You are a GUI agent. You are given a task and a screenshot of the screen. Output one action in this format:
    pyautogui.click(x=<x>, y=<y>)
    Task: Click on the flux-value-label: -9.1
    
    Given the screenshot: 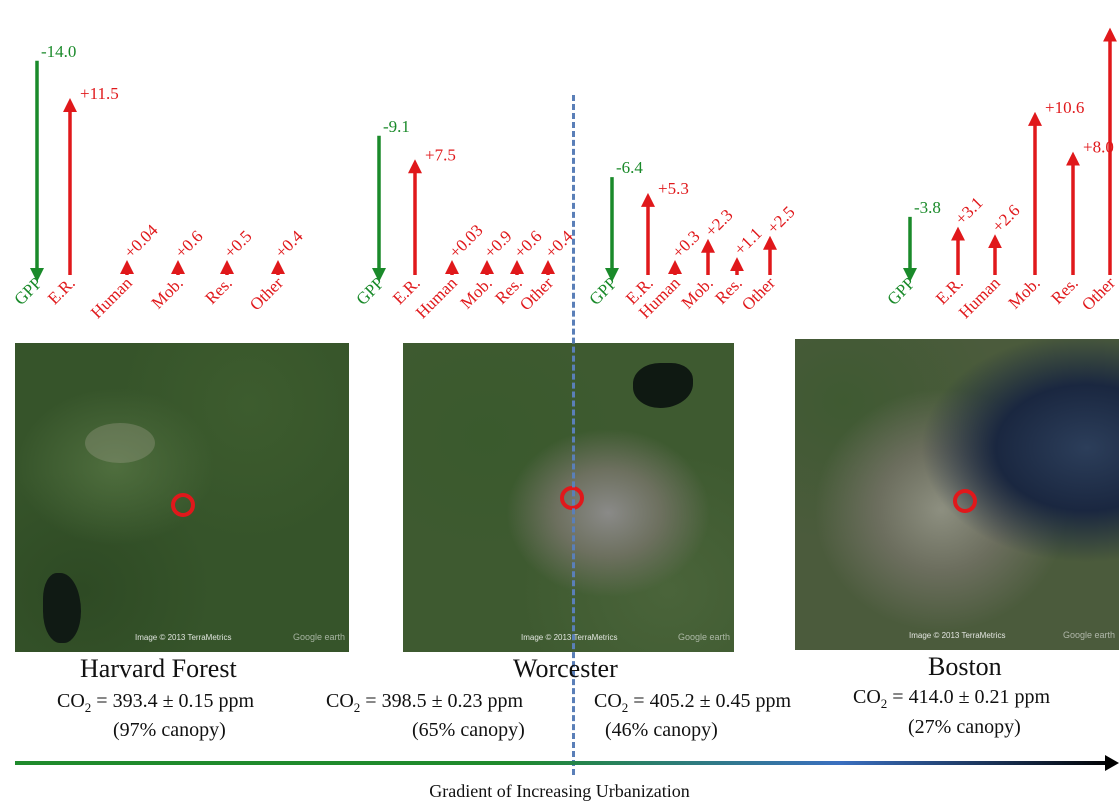 What is the action you would take?
    pyautogui.click(x=396, y=126)
    